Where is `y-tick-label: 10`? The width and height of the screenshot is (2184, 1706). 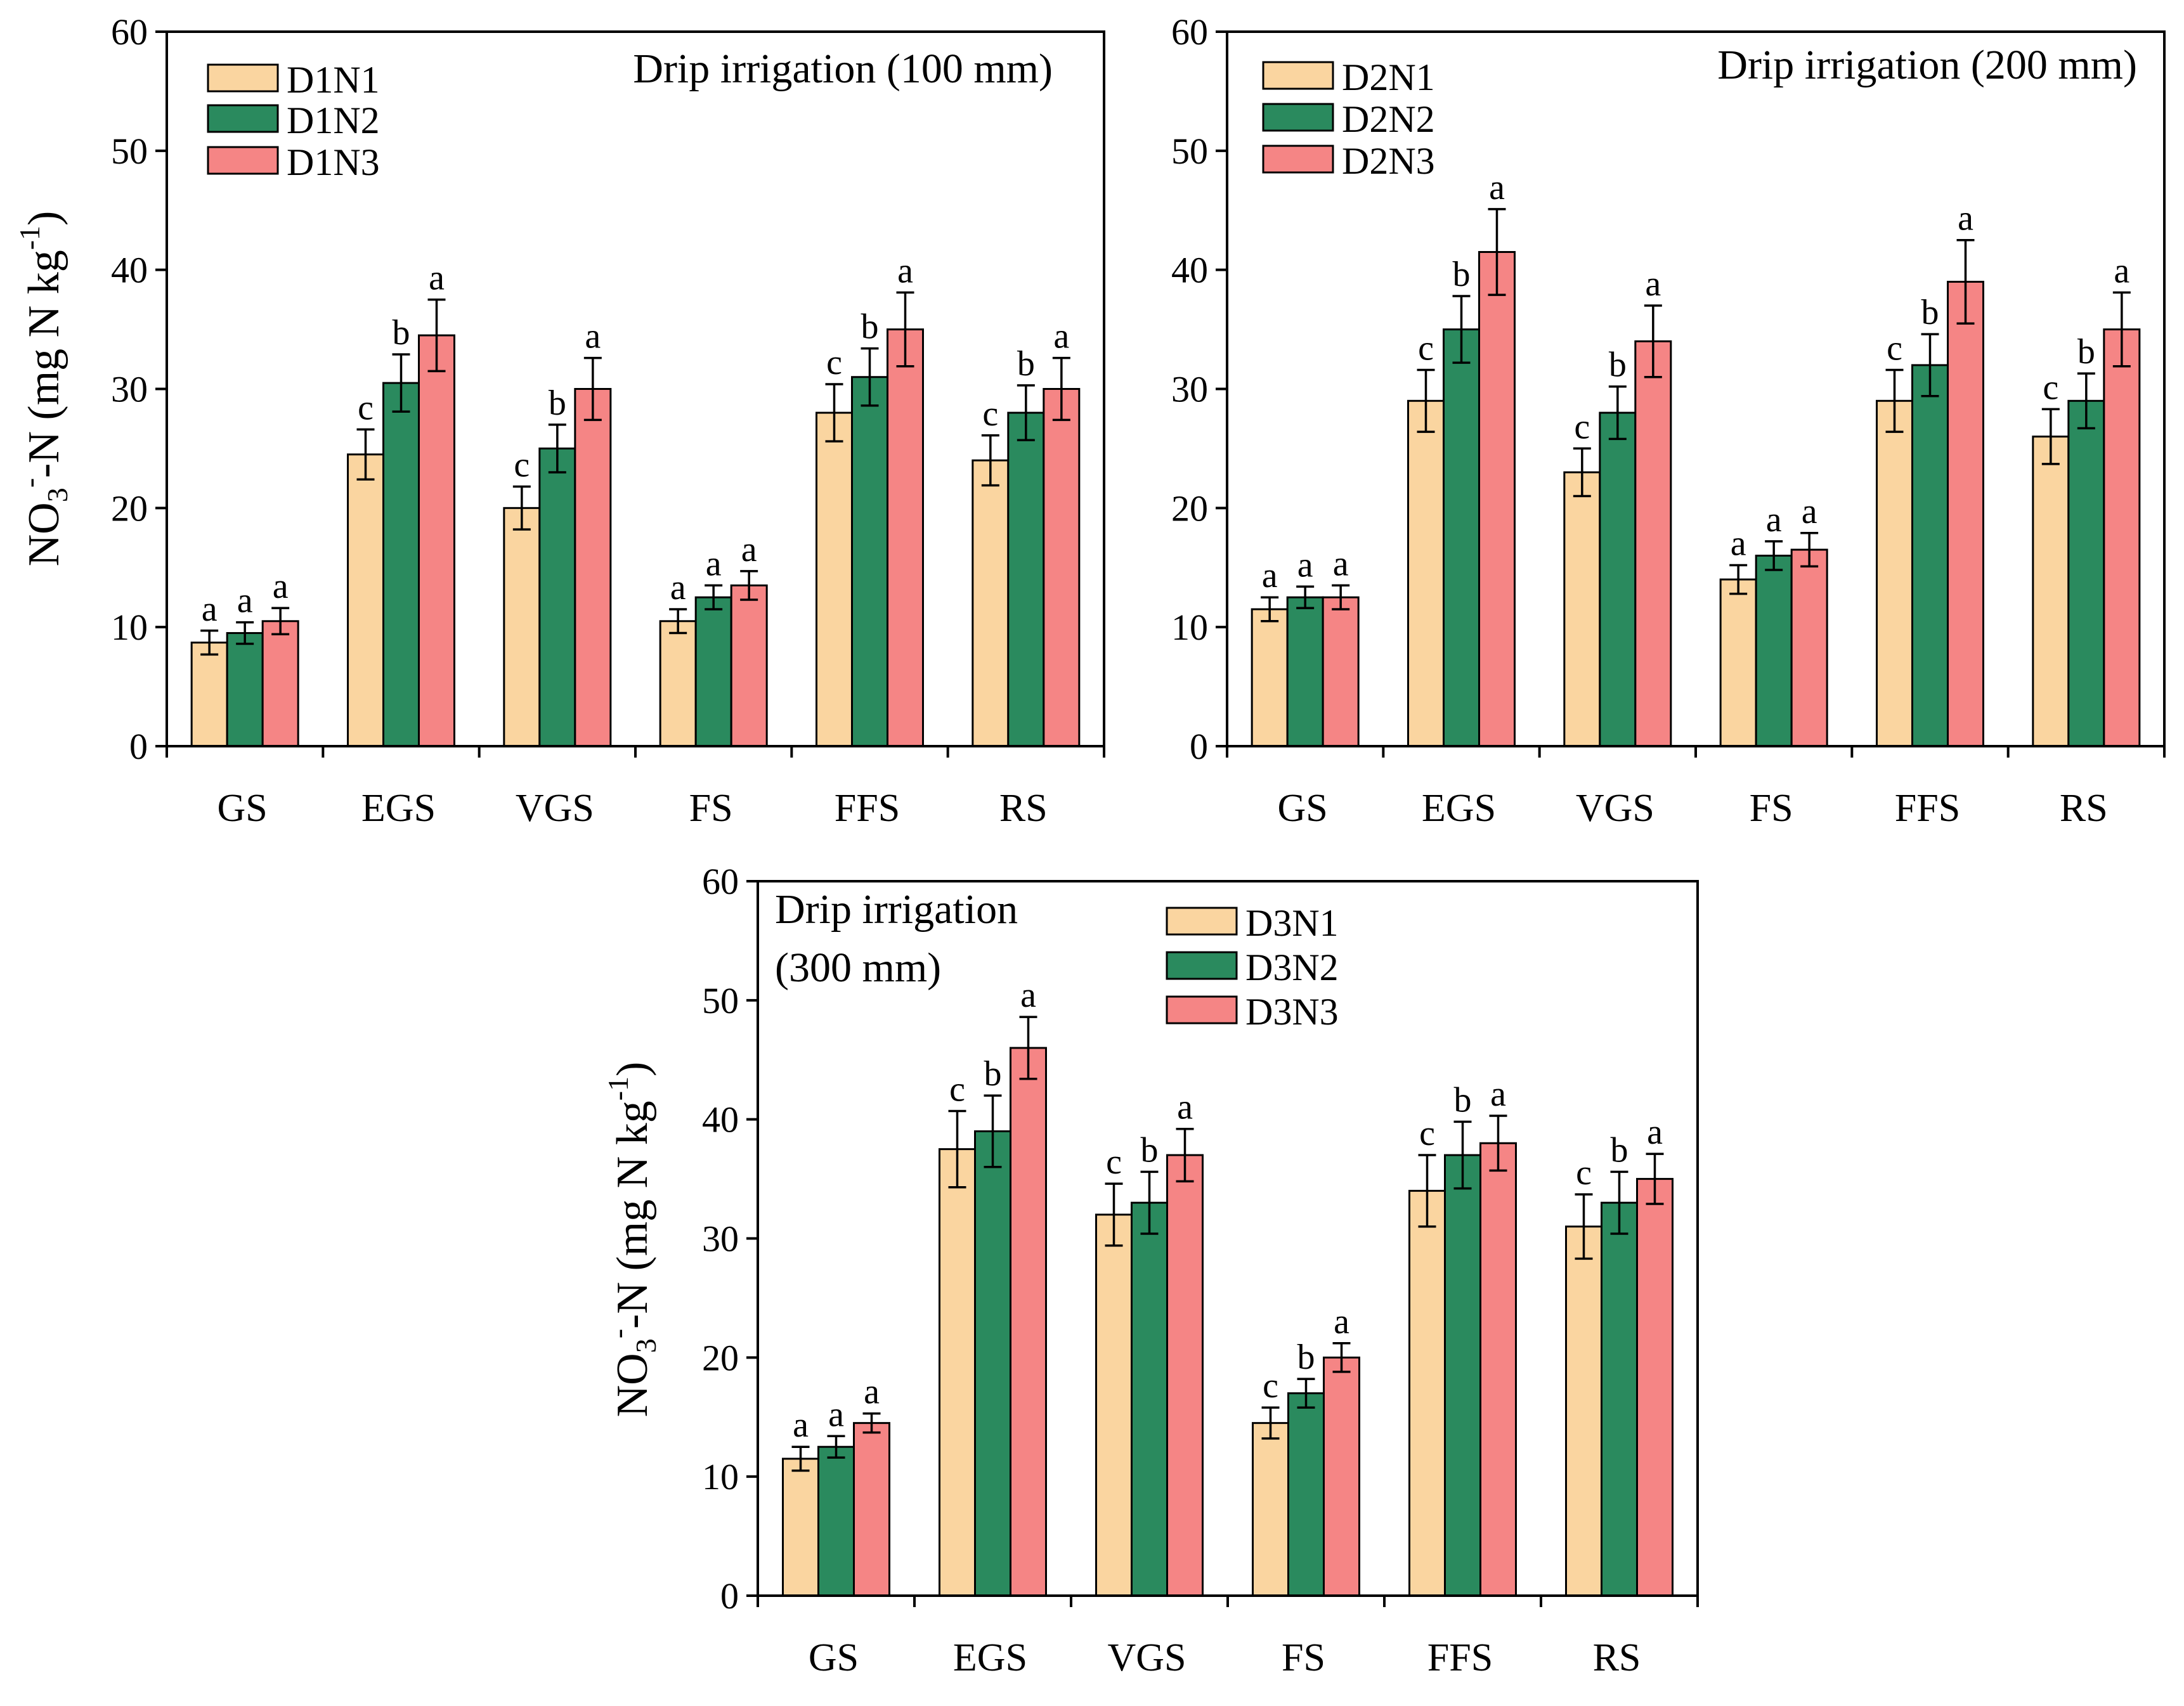
y-tick-label: 10 is located at coordinates (720, 1476).